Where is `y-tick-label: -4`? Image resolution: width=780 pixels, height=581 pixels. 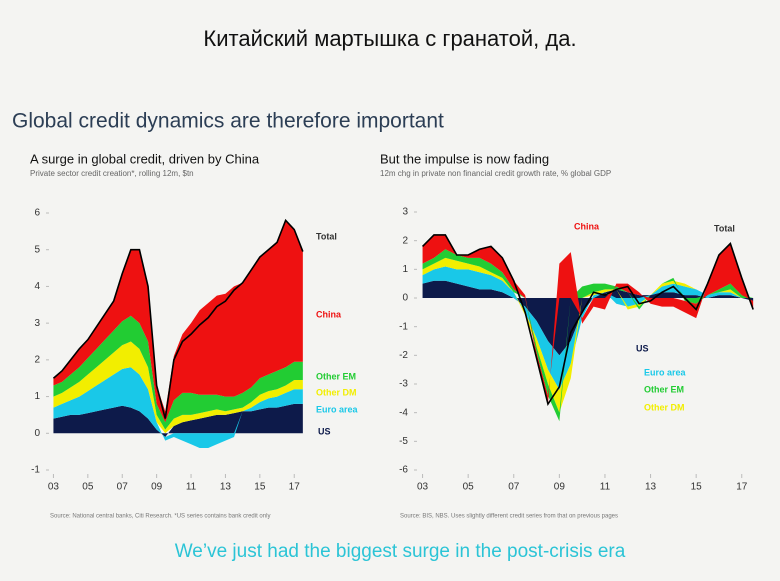 y-tick-label: -4 is located at coordinates (403, 412).